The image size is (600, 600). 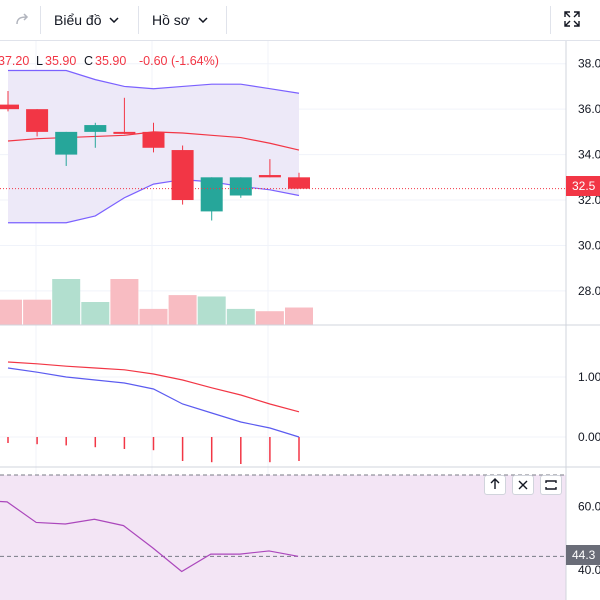 I want to click on fullscreen-icon, so click(x=572, y=20).